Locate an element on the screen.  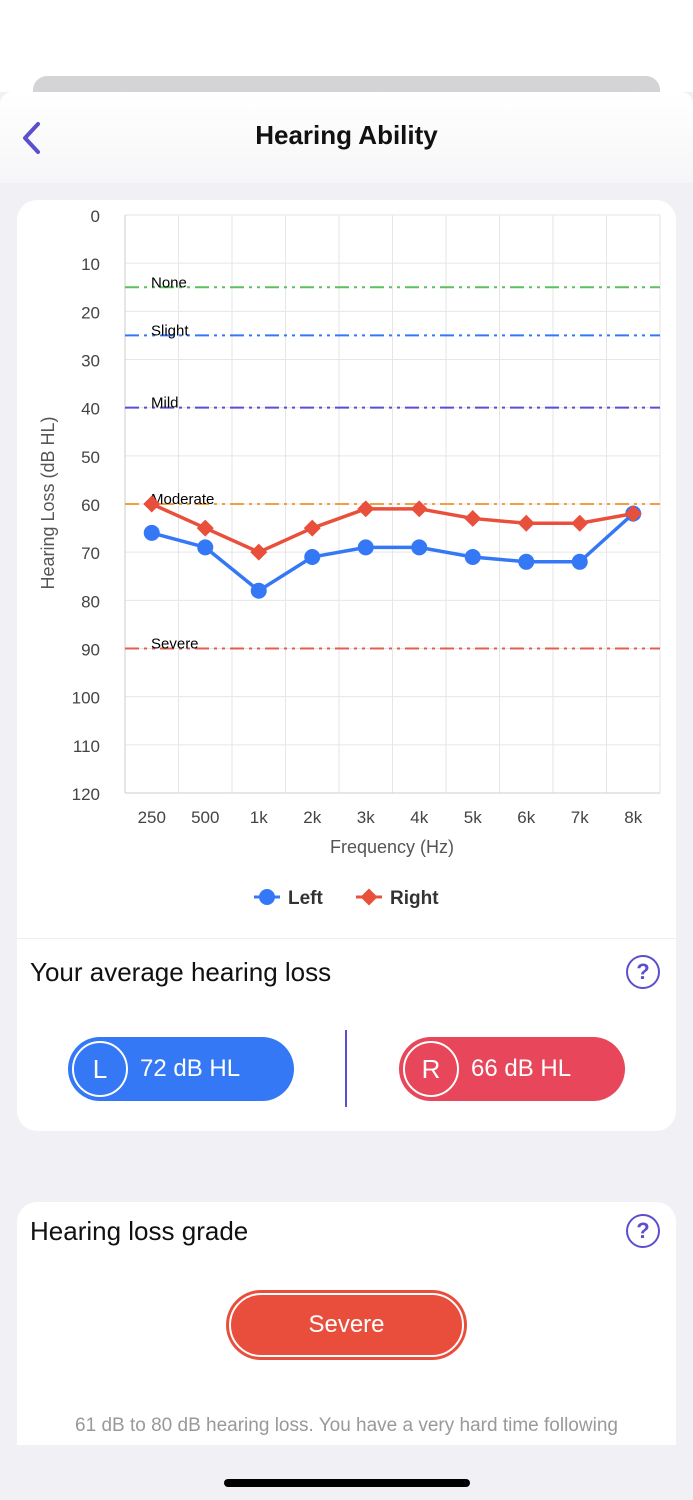
y-tick-label: 50 is located at coordinates (90, 457).